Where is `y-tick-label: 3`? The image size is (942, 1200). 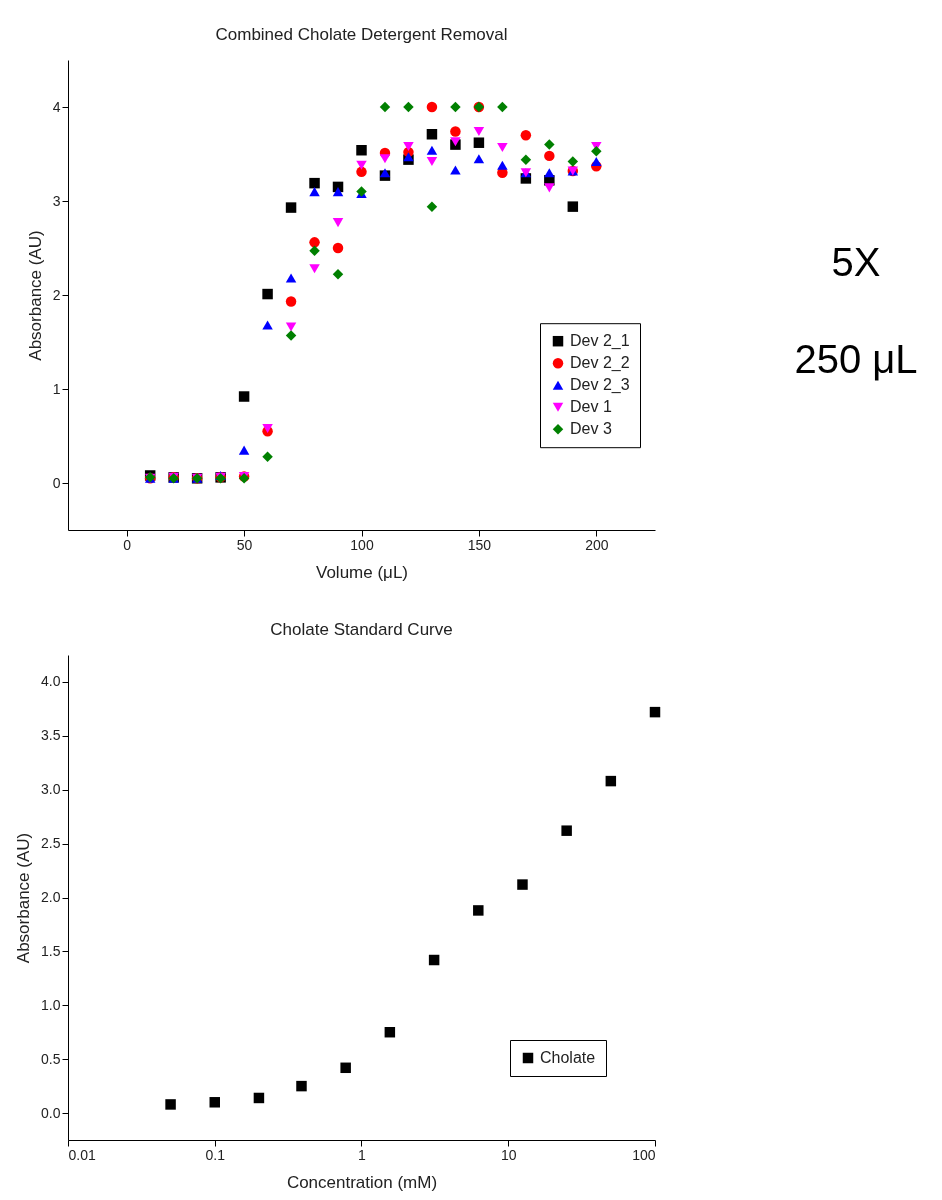 y-tick-label: 3 is located at coordinates (56, 200).